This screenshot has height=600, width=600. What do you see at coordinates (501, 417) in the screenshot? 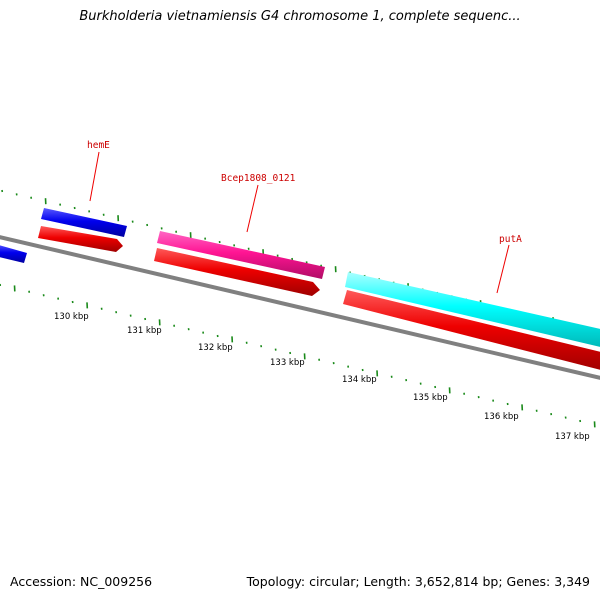
I see `scale-label: 136 kbp` at bounding box center [501, 417].